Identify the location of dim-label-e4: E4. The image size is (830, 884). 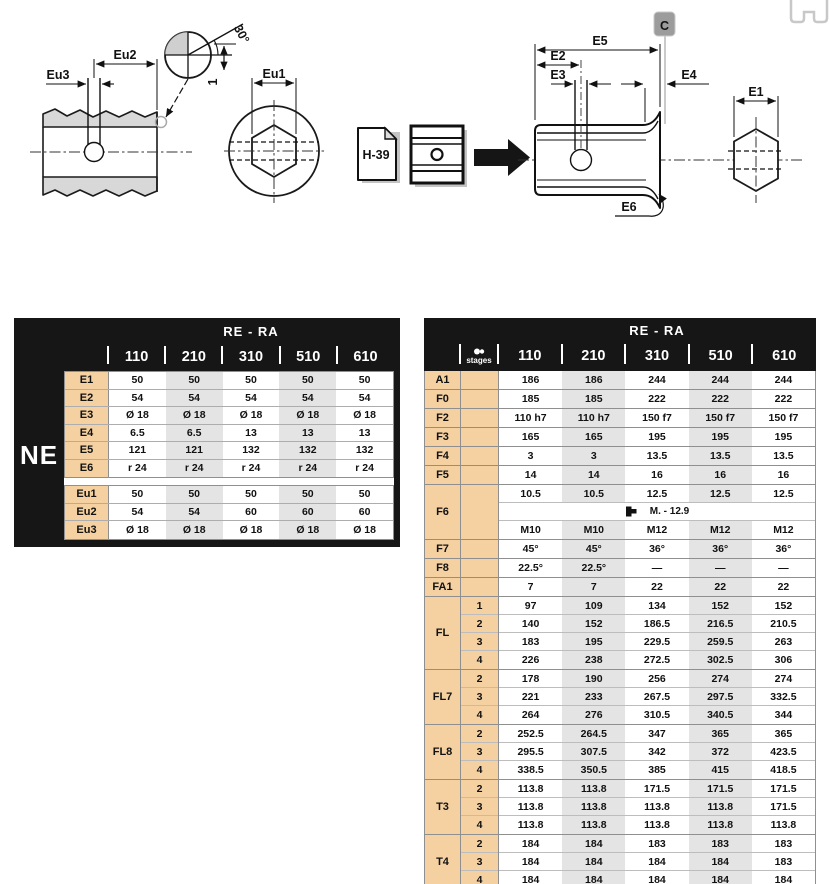
(688, 75).